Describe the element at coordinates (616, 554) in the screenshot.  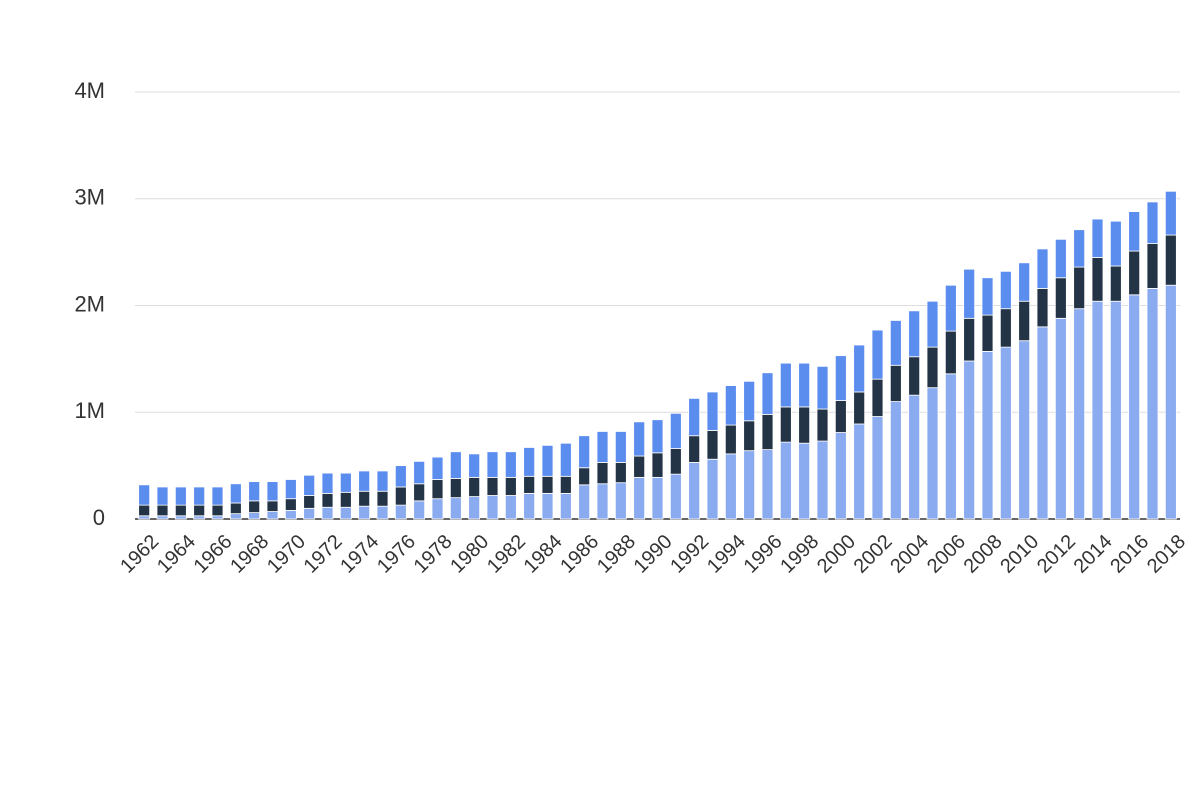
I see `x-tick-label: 1988` at that location.